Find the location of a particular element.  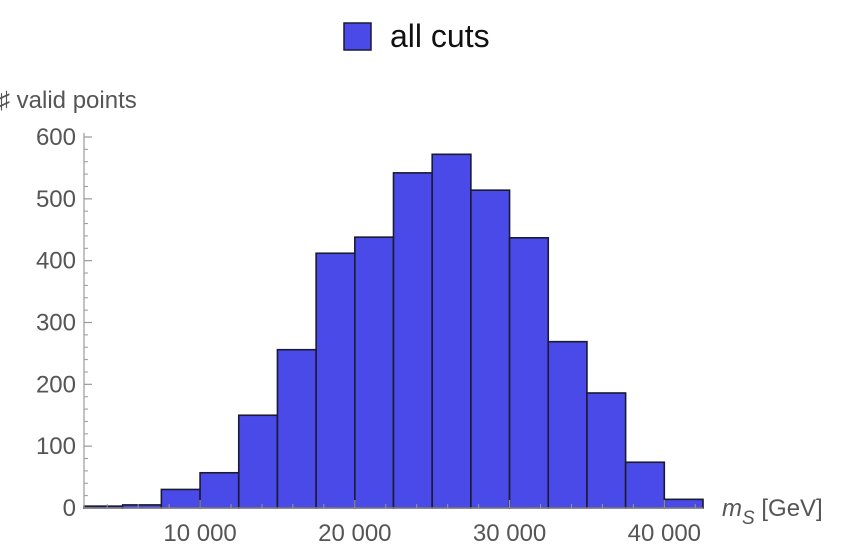

x-axis-label-unit: [GeV] is located at coordinates (789, 508).